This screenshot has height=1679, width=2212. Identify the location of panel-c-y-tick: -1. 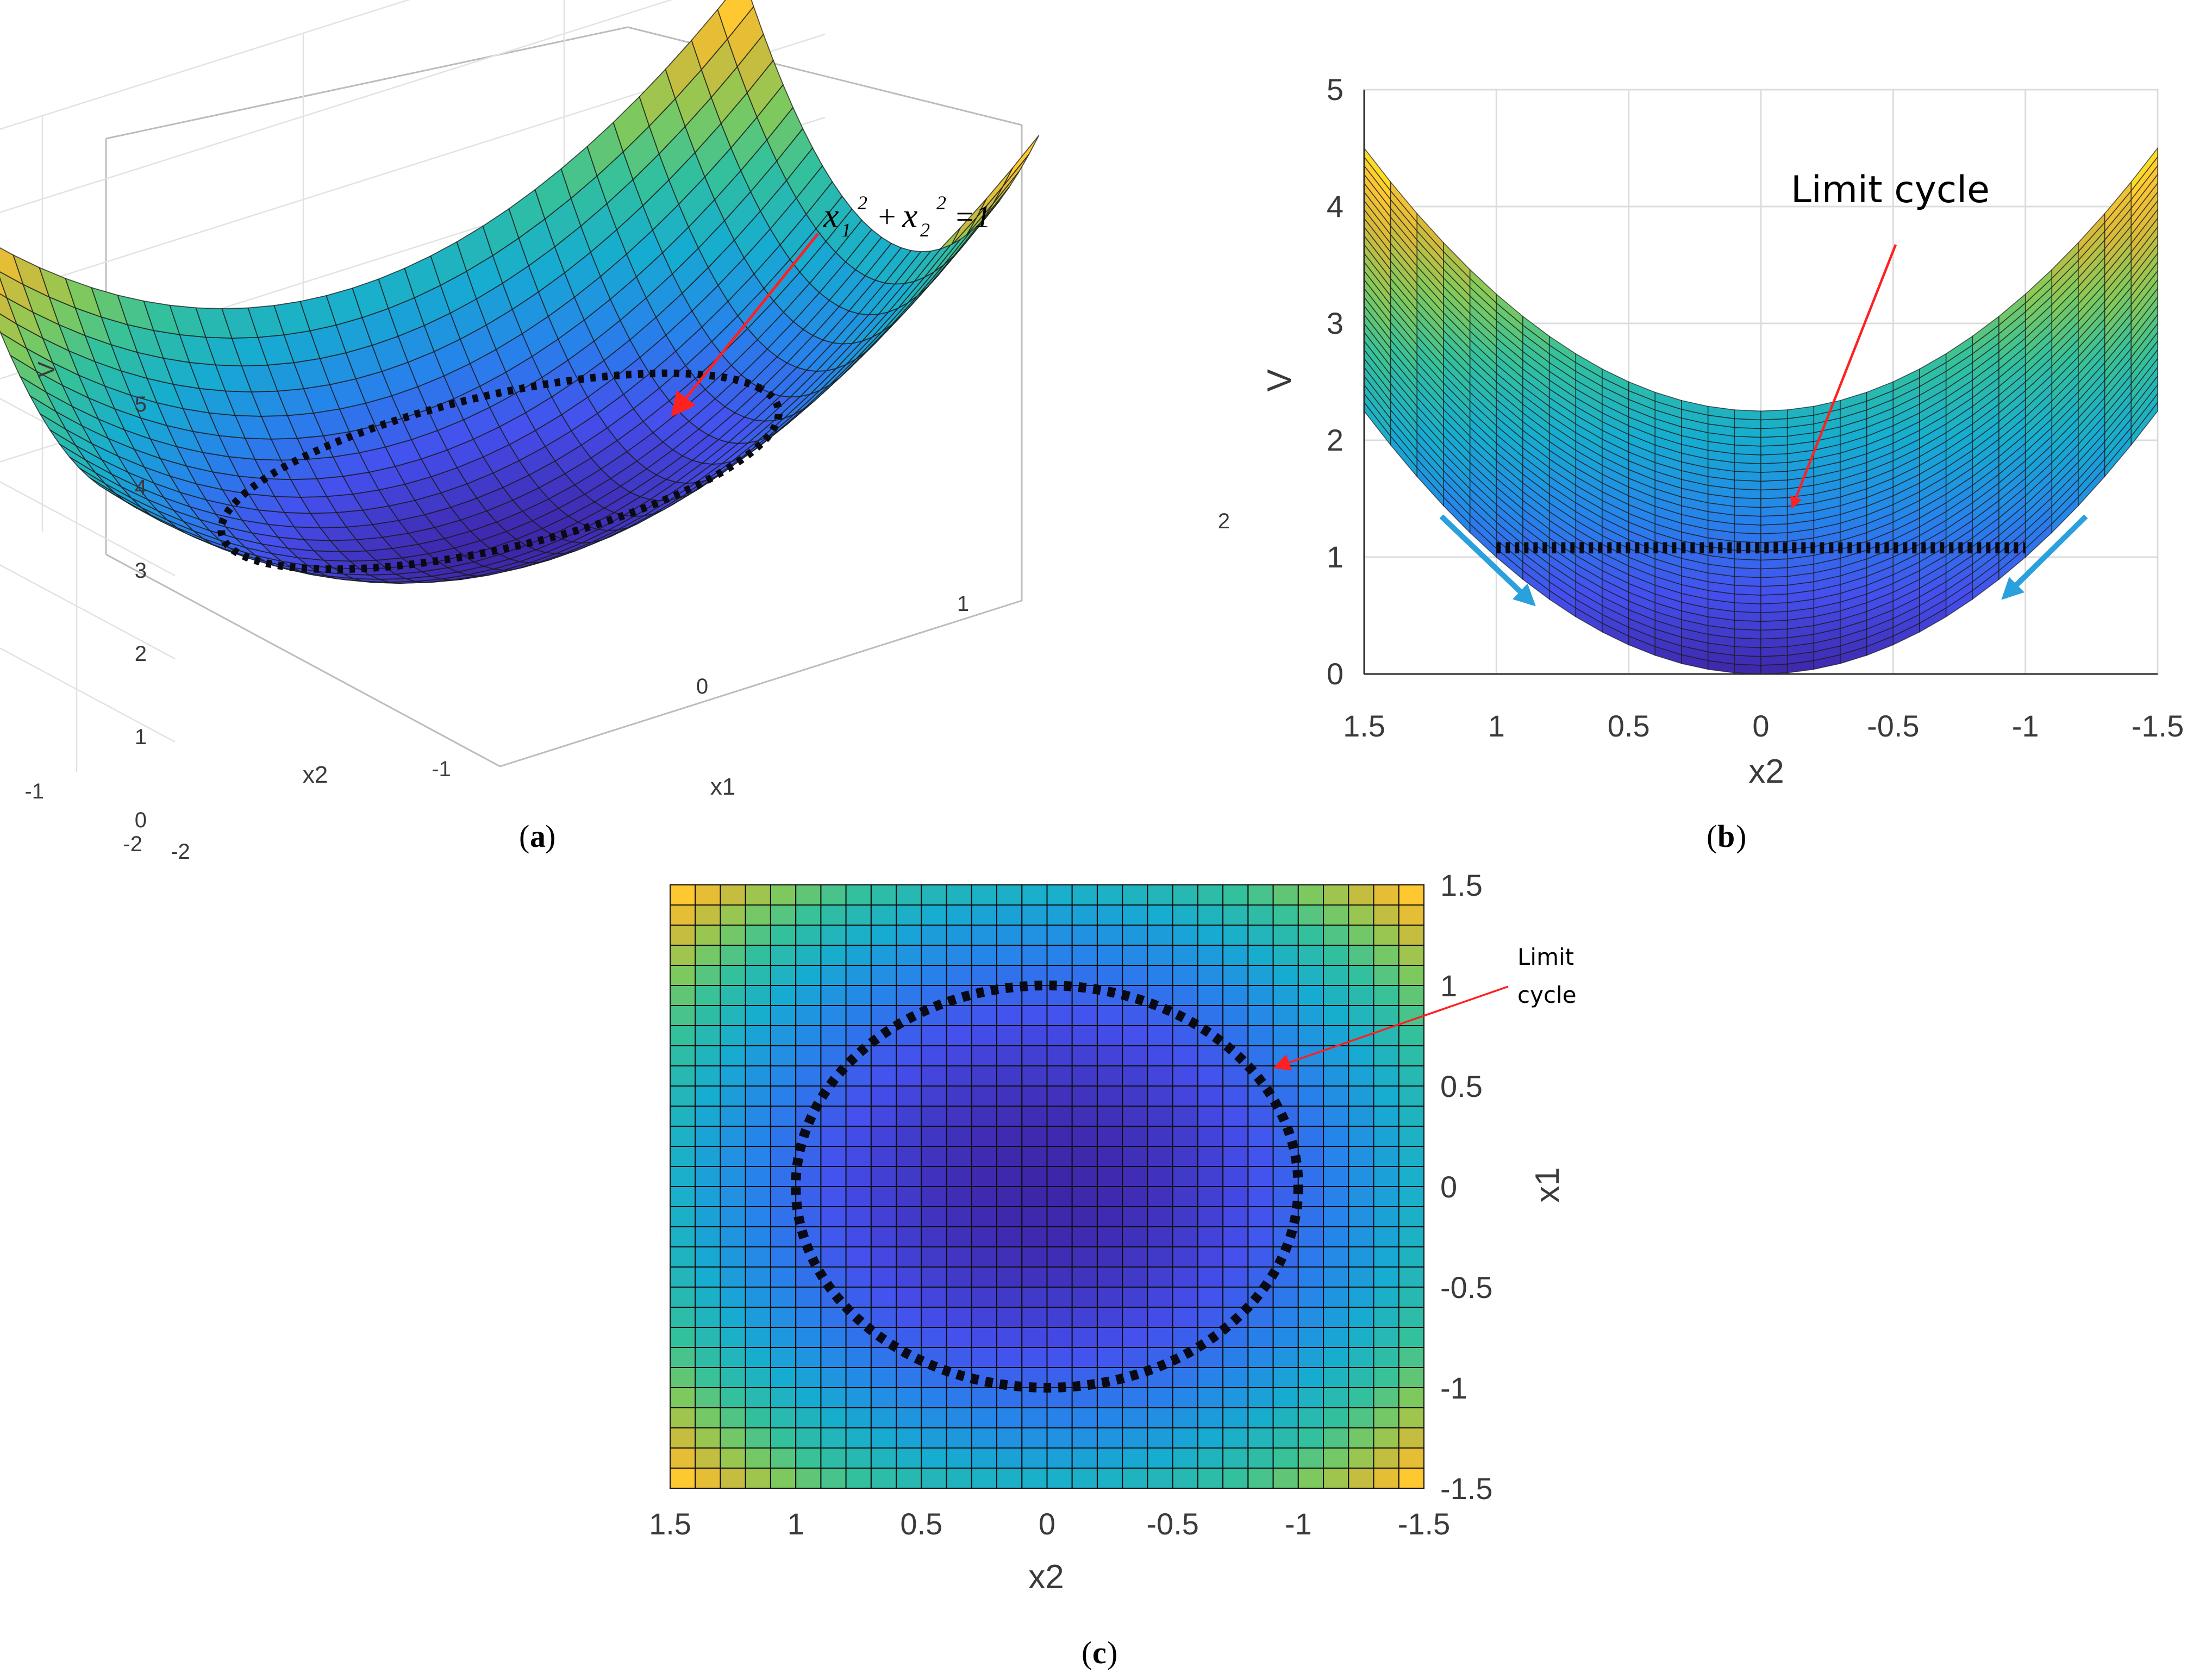
(1454, 1388).